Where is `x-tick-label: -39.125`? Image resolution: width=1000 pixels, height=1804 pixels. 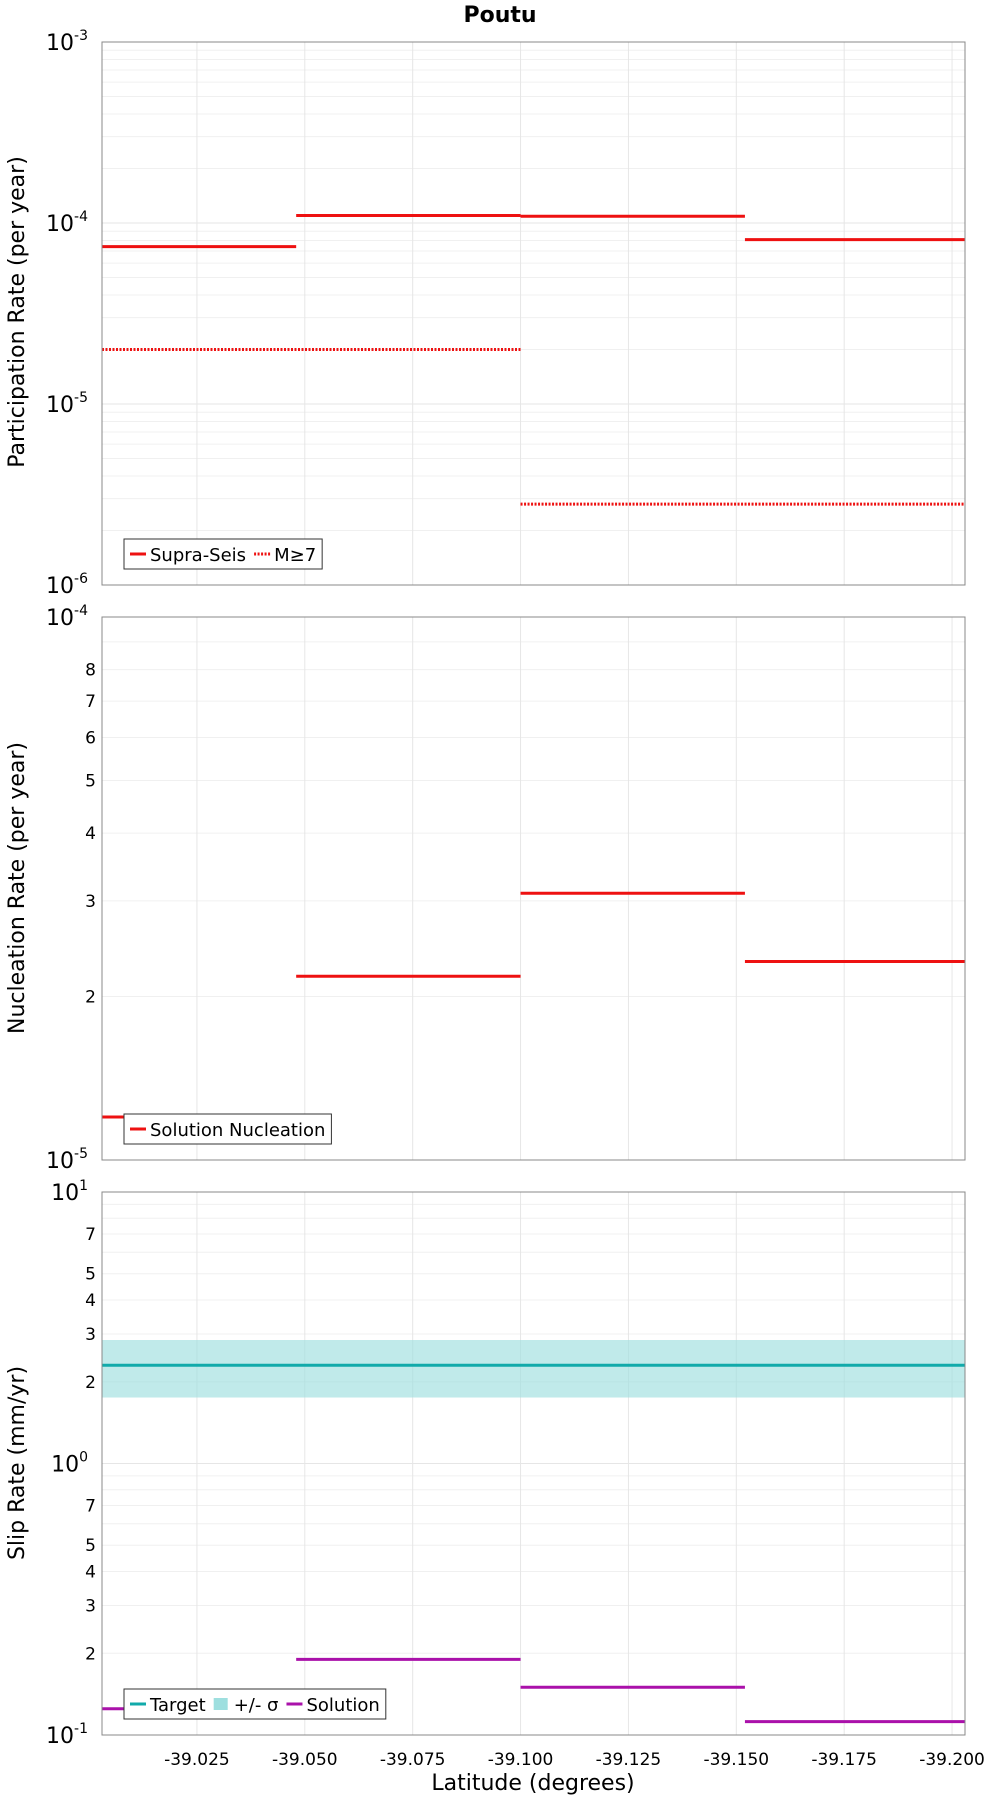
x-tick-label: -39.125 is located at coordinates (629, 1760).